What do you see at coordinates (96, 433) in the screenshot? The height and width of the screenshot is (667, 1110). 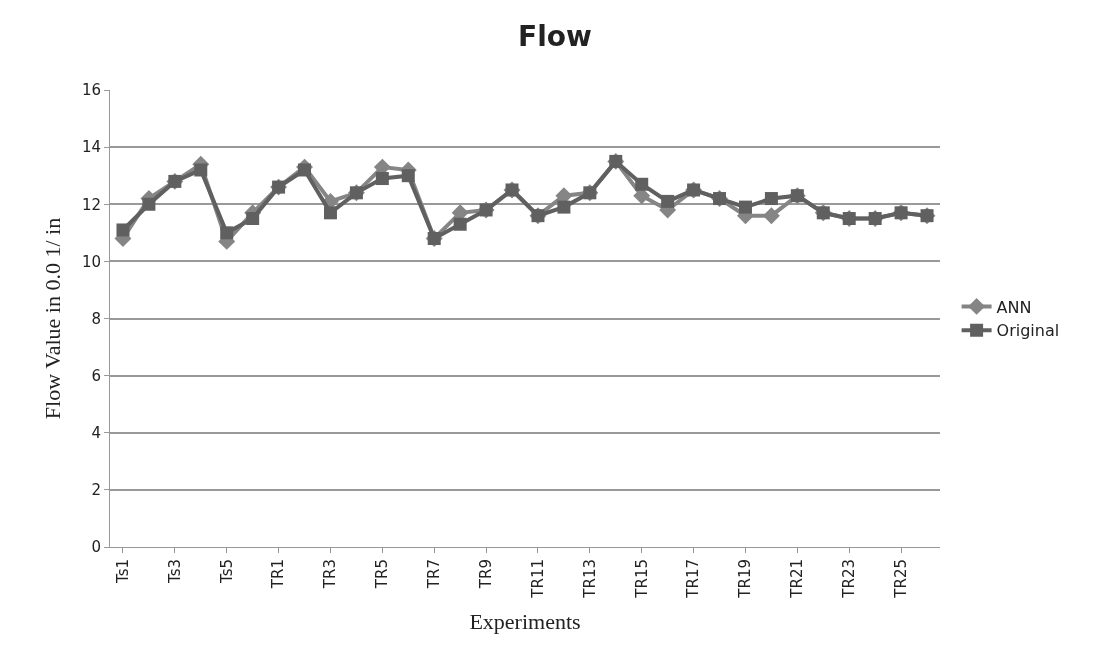 I see `y-tick-label: 4` at bounding box center [96, 433].